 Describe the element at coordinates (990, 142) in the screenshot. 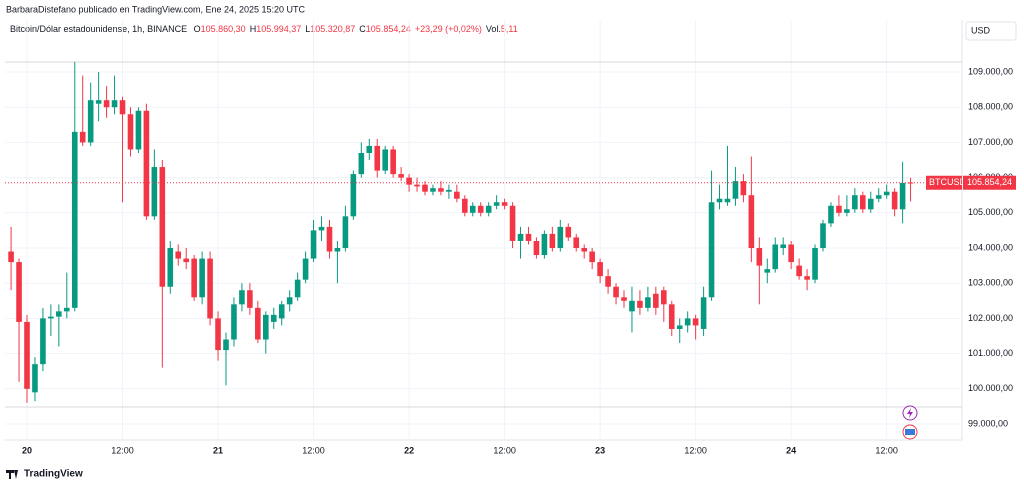

I see `y-tick-label: 107.000,00` at that location.